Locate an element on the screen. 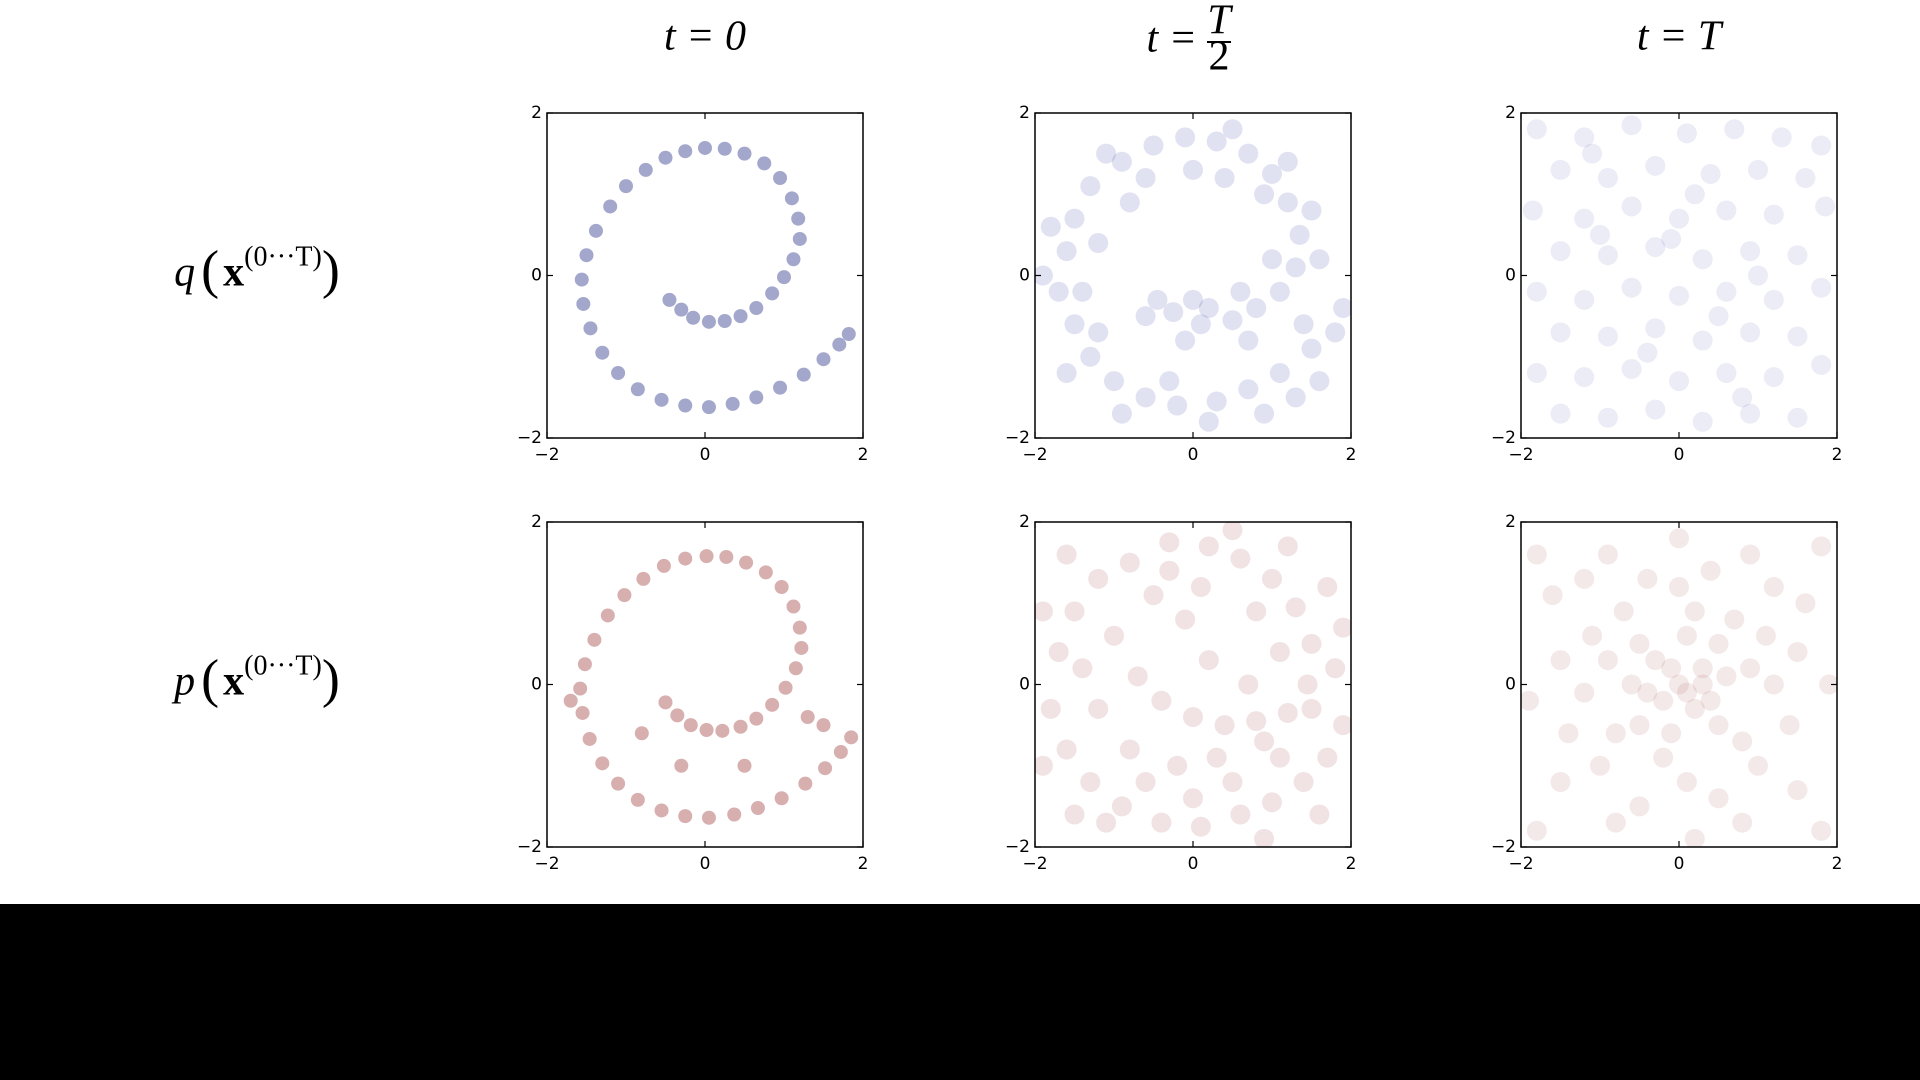 Image resolution: width=1920 pixels, height=1080 pixels. x-tick-label: −2 is located at coordinates (1034, 864).